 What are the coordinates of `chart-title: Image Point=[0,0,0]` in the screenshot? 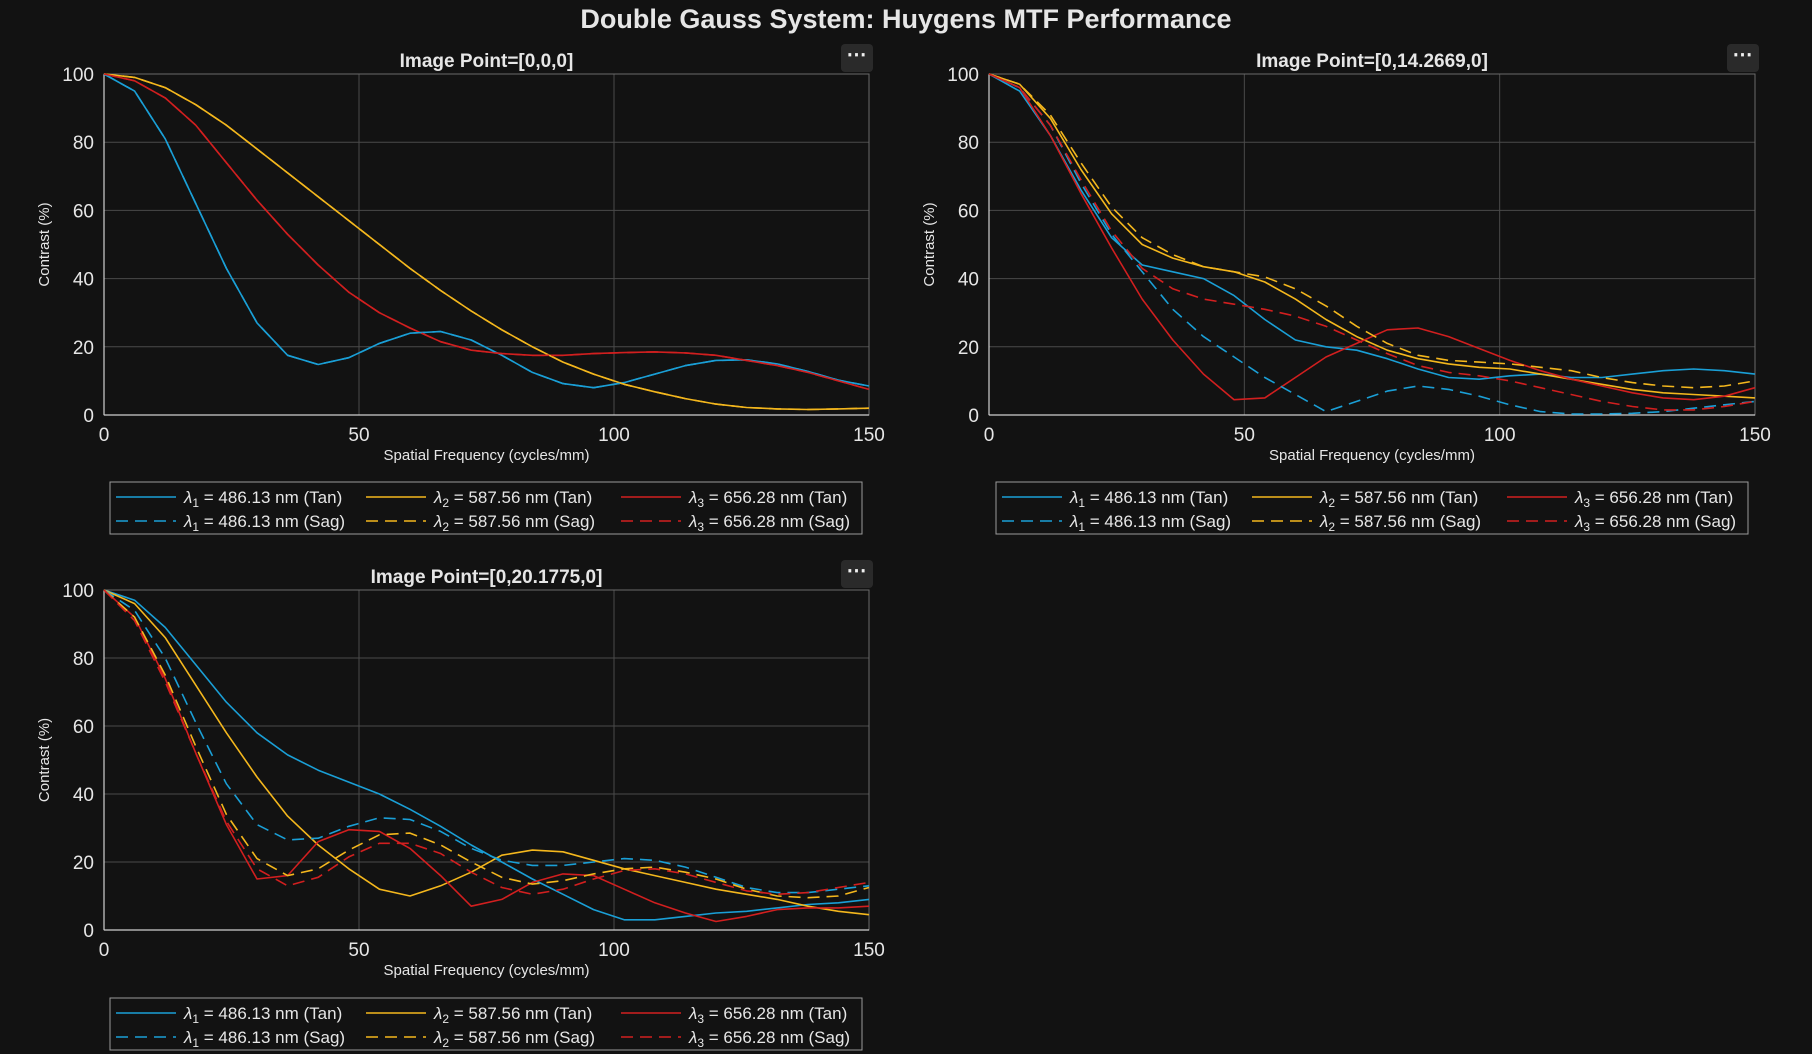 It's located at (487, 61).